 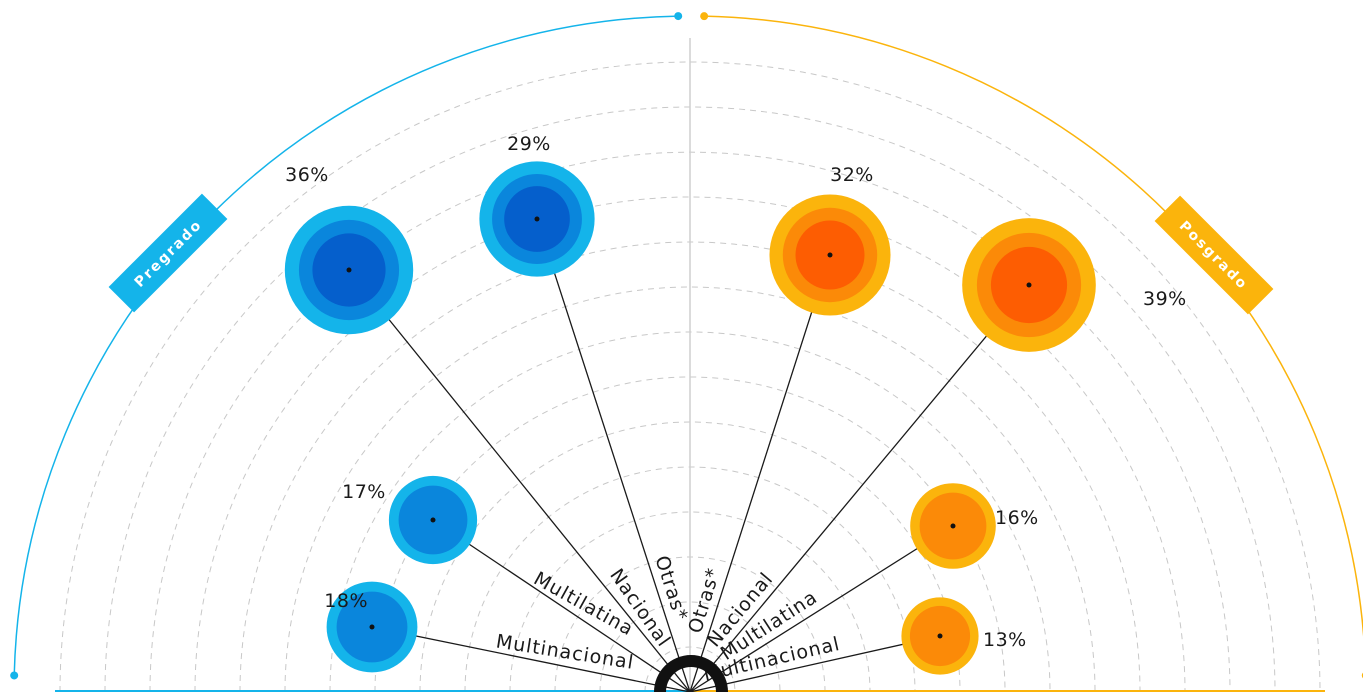 I want to click on value-label: 16%, so click(x=1017, y=518).